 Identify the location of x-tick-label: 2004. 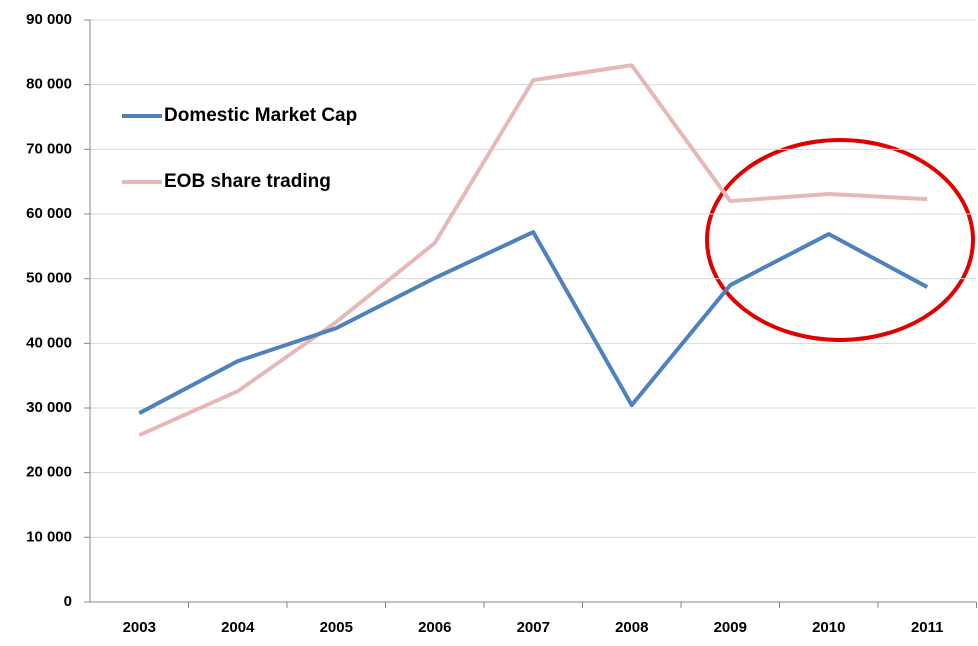
(238, 627).